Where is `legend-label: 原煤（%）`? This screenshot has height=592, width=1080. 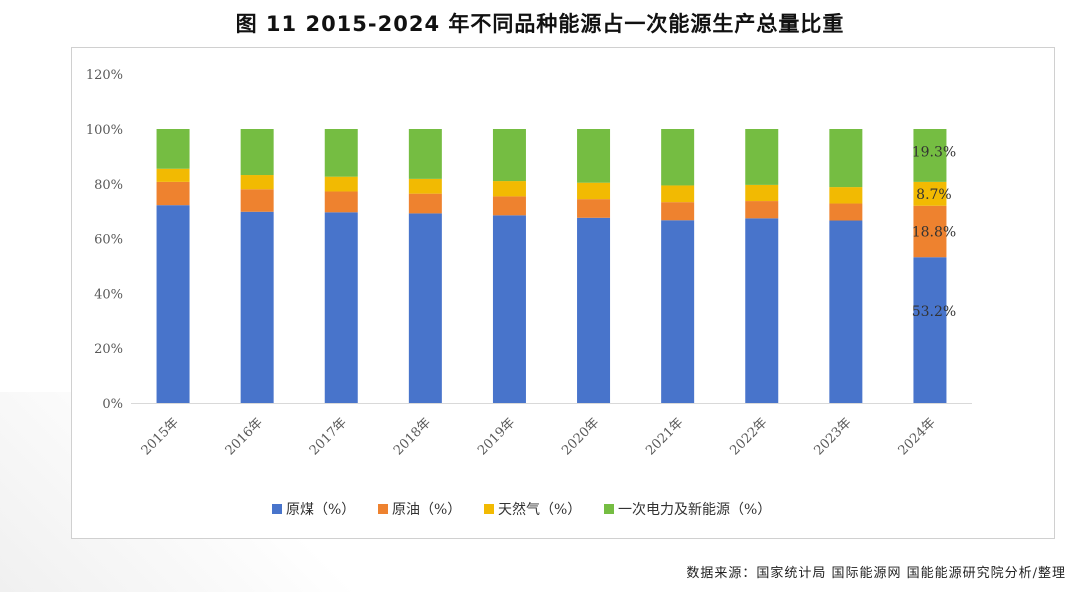 legend-label: 原煤（%） is located at coordinates (320, 510).